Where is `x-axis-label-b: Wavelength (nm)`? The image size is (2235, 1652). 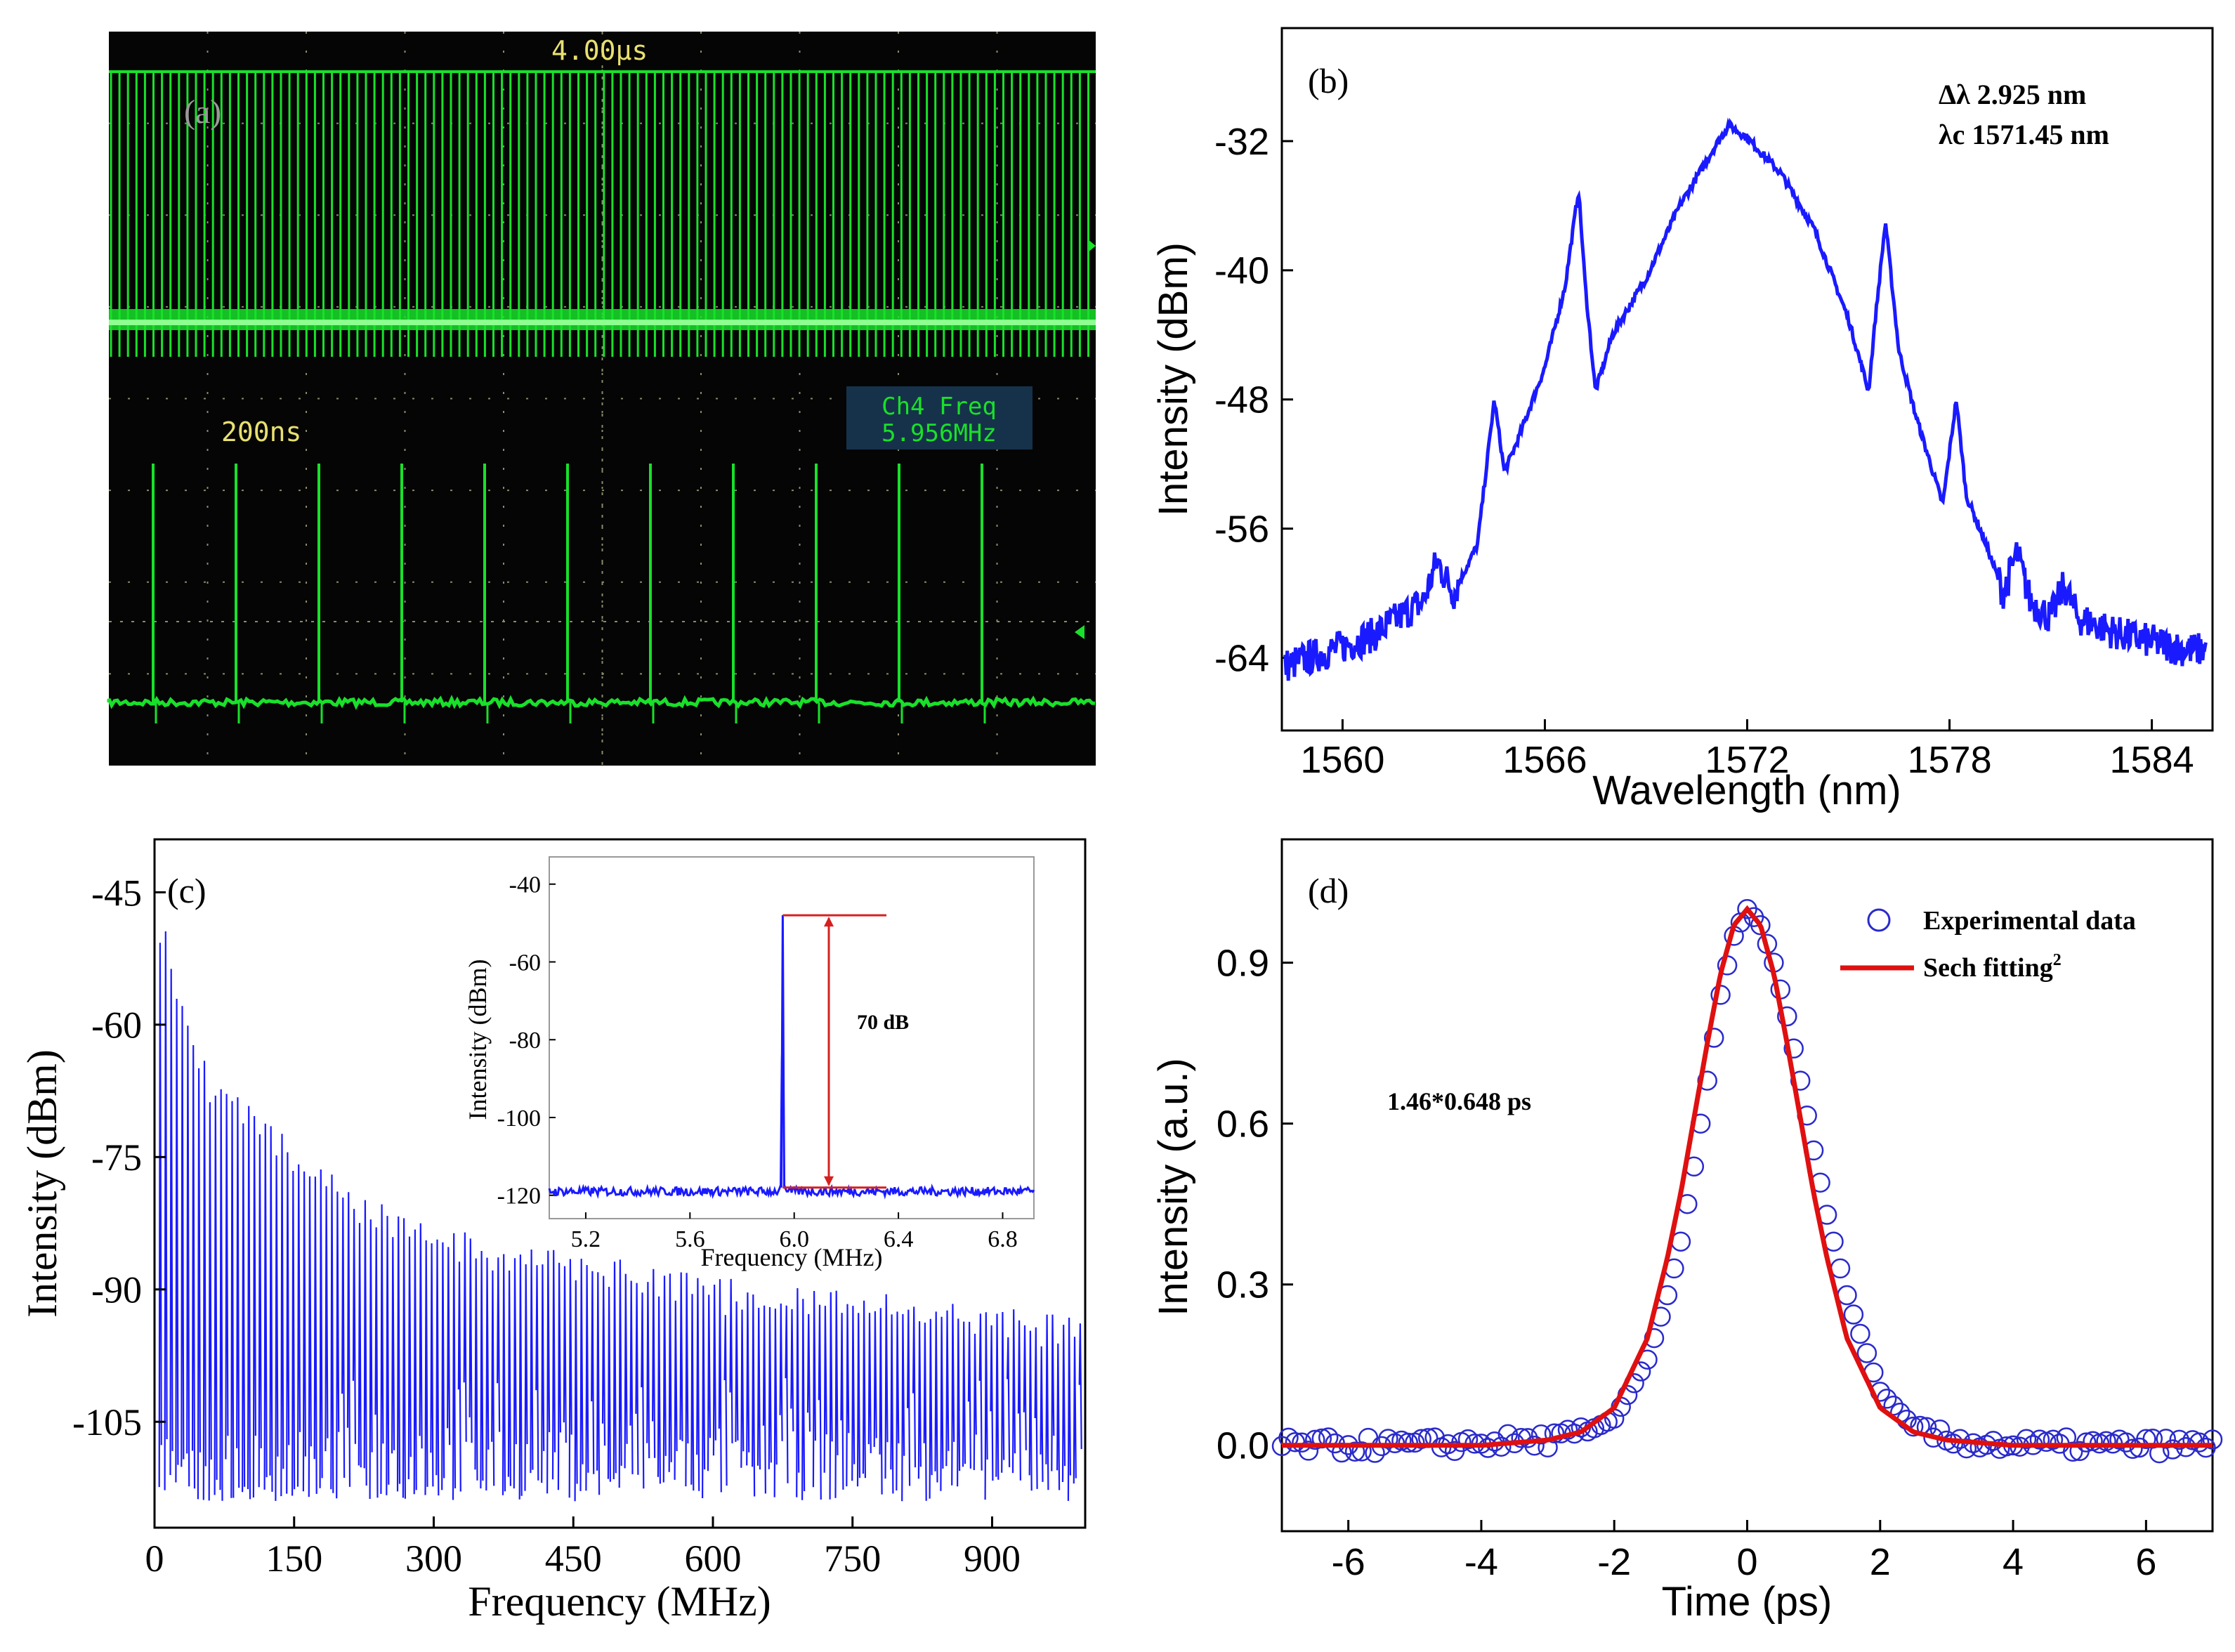
x-axis-label-b: Wavelength (nm) is located at coordinates (1746, 790).